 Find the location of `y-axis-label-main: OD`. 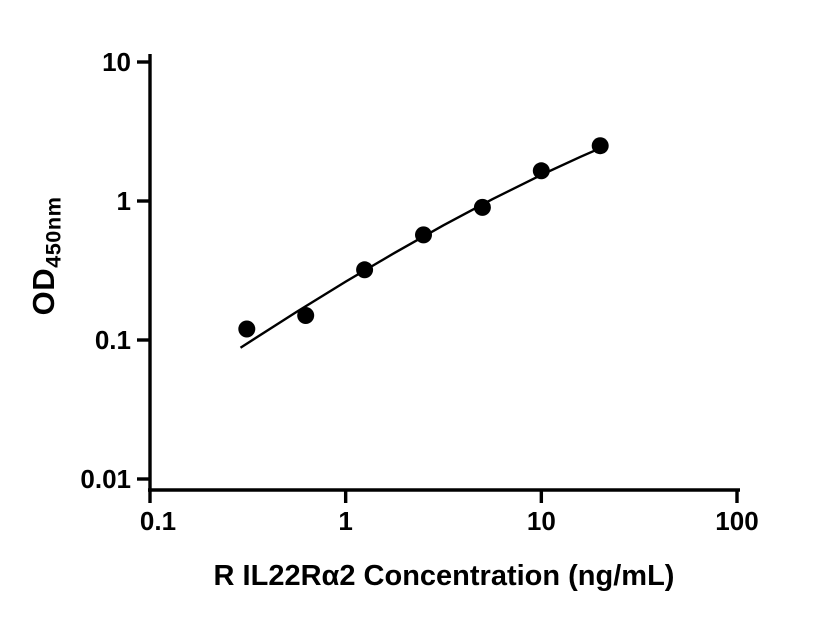

y-axis-label-main: OD is located at coordinates (43, 291).